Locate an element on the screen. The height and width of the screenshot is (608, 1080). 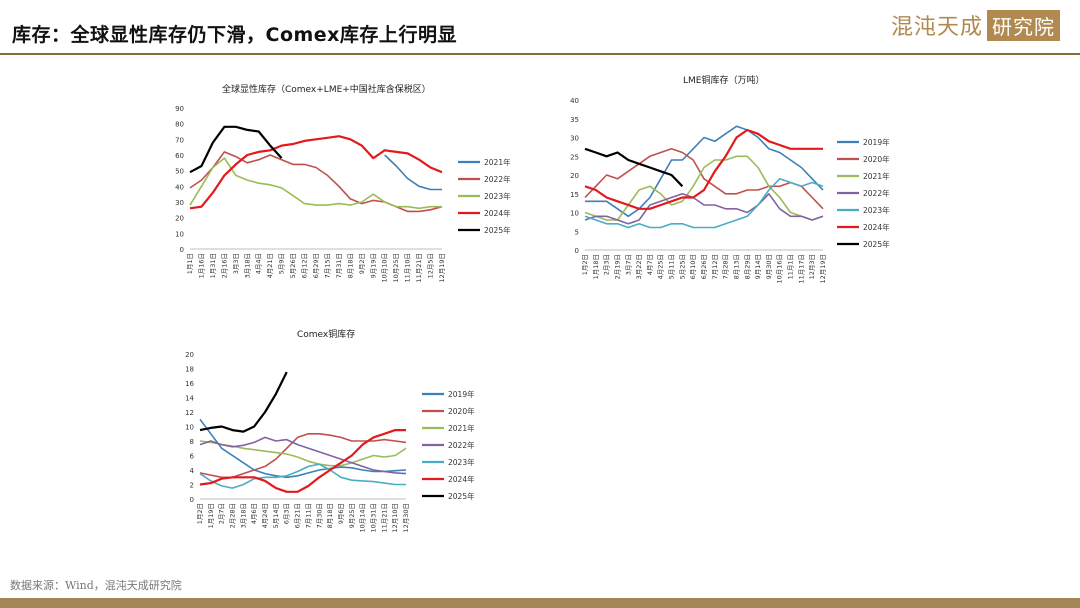
x-tick-label: 9月25日 is located at coordinates (352, 515).